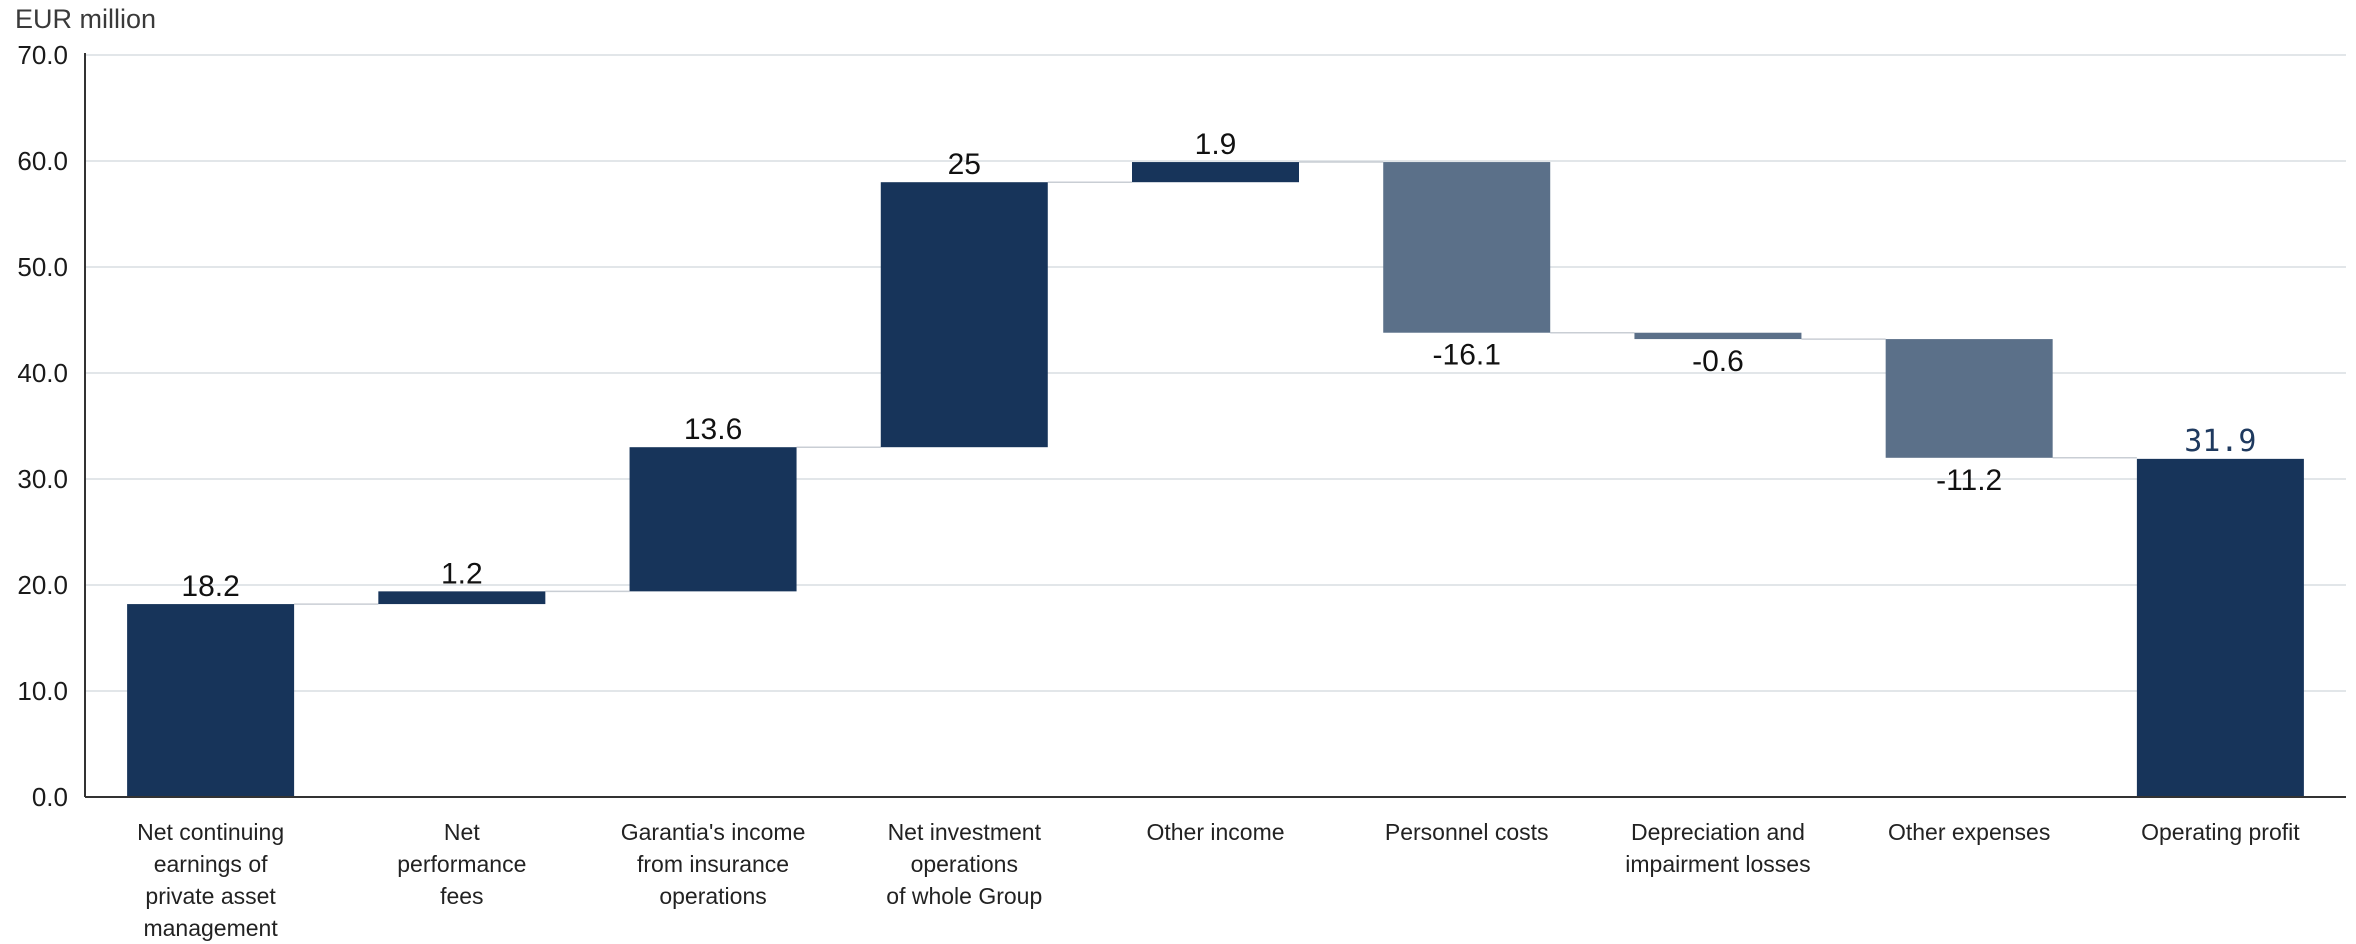 This screenshot has height=944, width=2356. Describe the element at coordinates (713, 429) in the screenshot. I see `value-label: 13.6` at that location.